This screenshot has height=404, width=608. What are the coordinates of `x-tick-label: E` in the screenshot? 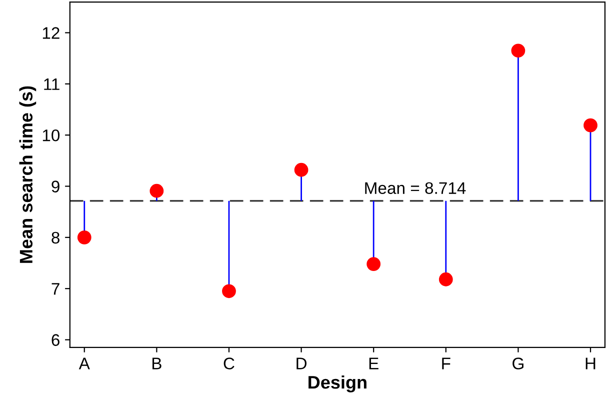 It's located at (373, 364).